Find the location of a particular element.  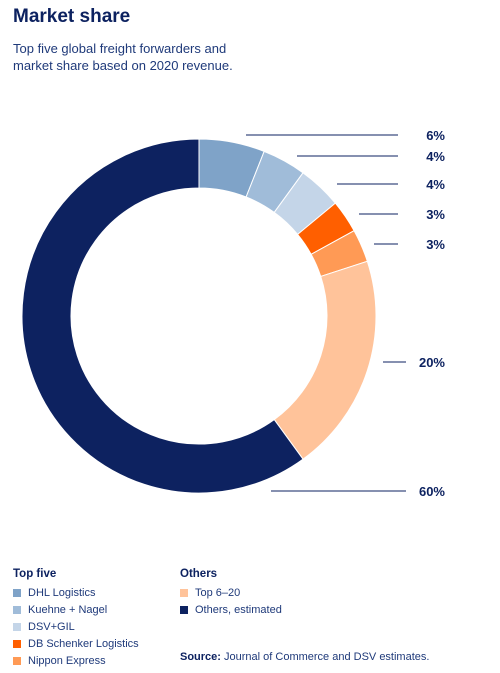

legend-others: Others Top 6–20 Others, estimated is located at coordinates (231, 593).